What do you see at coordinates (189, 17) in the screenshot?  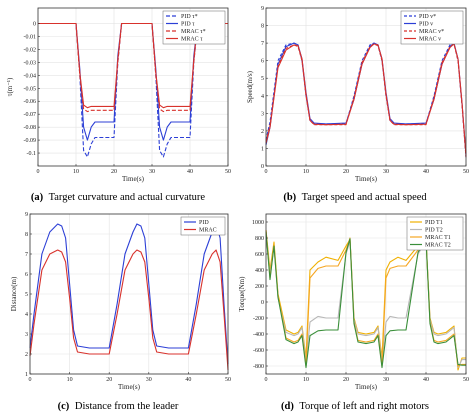 I see `legend-label-a-0: PID τ*` at bounding box center [189, 17].